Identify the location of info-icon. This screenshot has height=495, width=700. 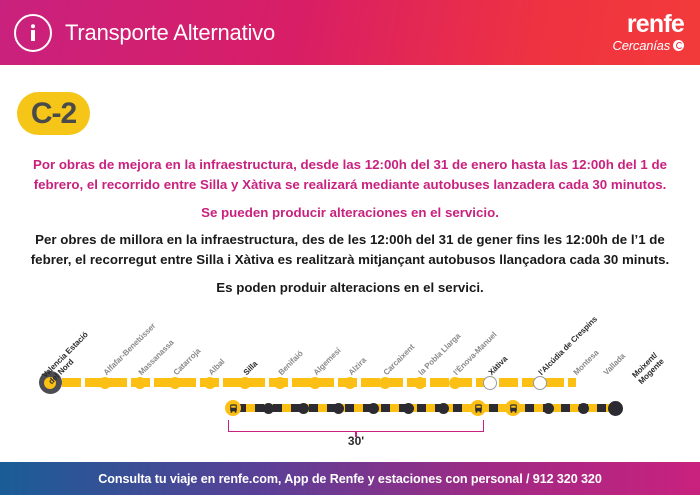
(33, 32).